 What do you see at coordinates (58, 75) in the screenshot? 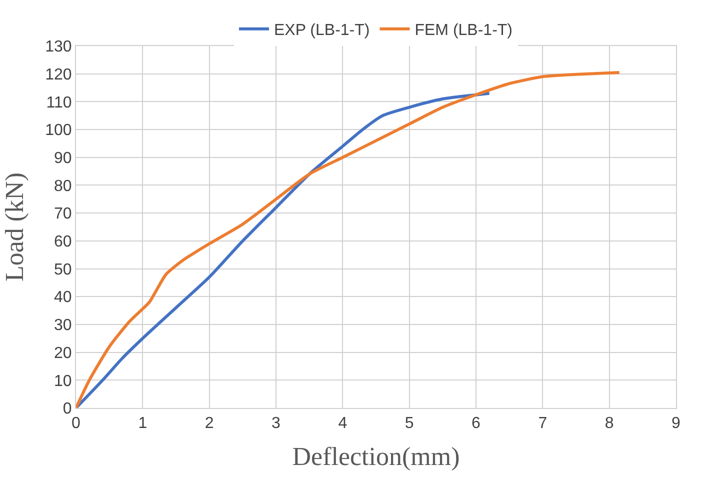
I see `y-tick-label: 120` at bounding box center [58, 75].